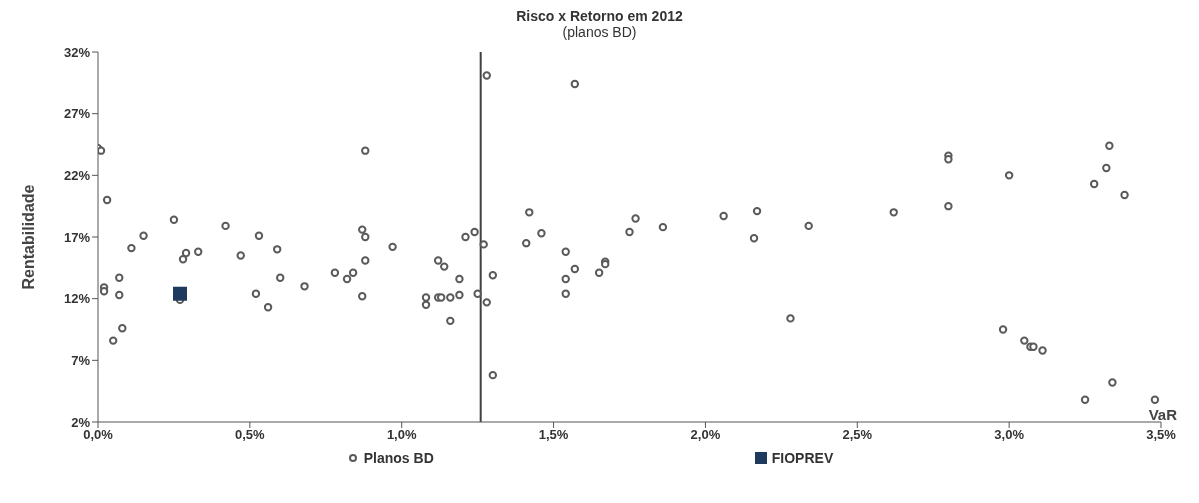 The width and height of the screenshot is (1199, 503). What do you see at coordinates (77, 299) in the screenshot?
I see `y-tick-label: 12%` at bounding box center [77, 299].